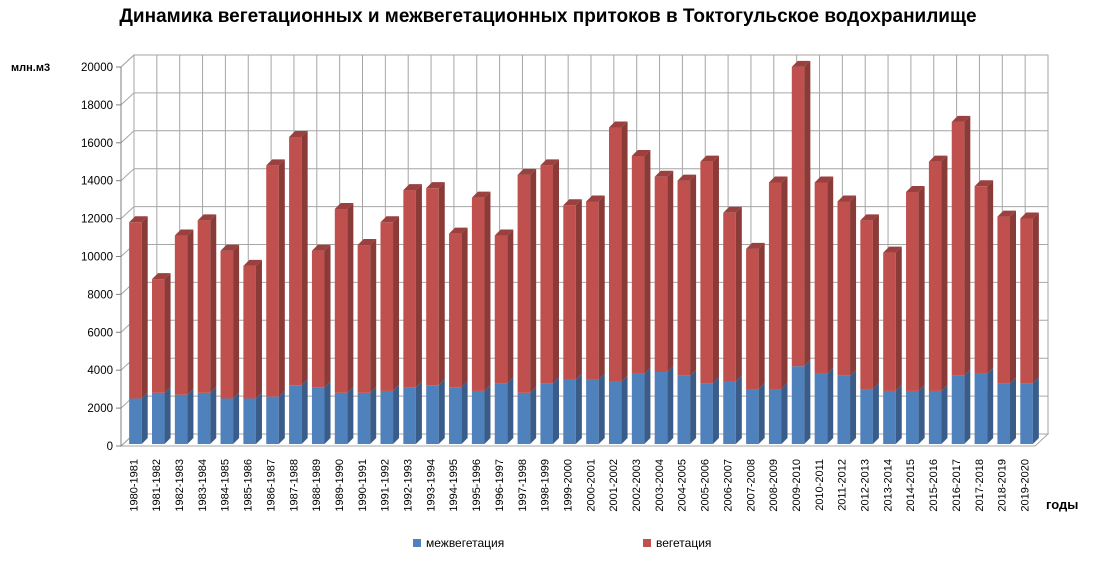 The image size is (1096, 573). What do you see at coordinates (824, 405) in the screenshot?
I see `bar-mezhvegetaciya-2010-2011` at bounding box center [824, 405].